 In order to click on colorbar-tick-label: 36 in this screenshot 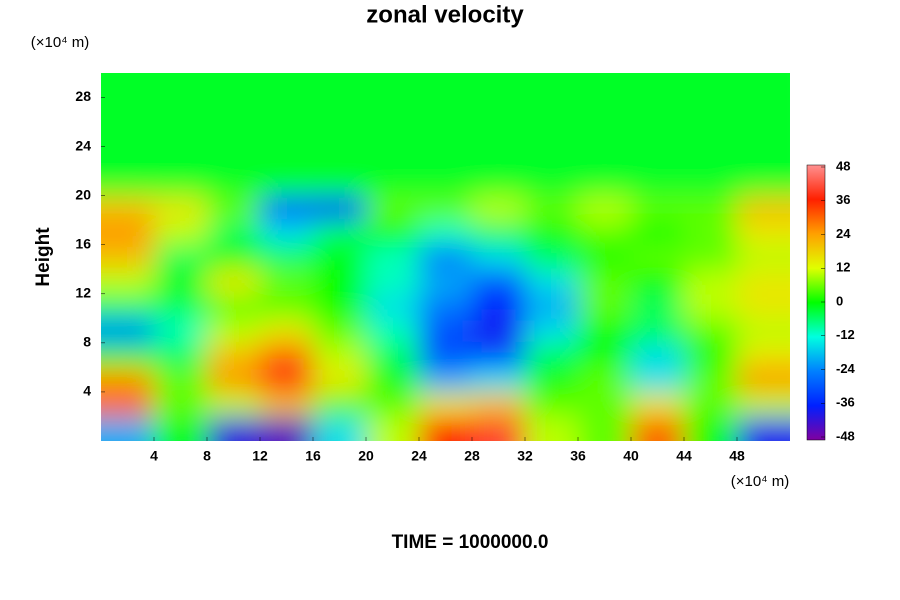, I will do `click(843, 199)`.